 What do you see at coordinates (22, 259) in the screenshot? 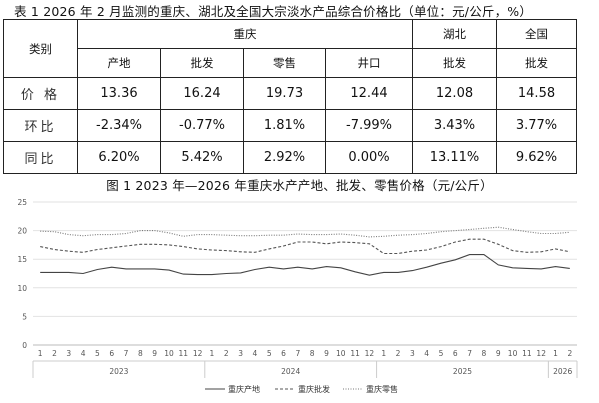
I see `y-tick-label: 15` at bounding box center [22, 259].